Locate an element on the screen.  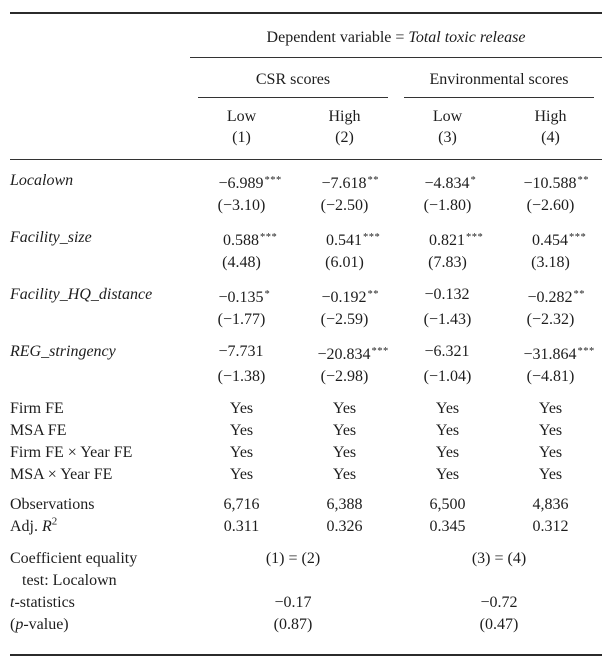
estimate: −0.192 is located at coordinates (344, 297).